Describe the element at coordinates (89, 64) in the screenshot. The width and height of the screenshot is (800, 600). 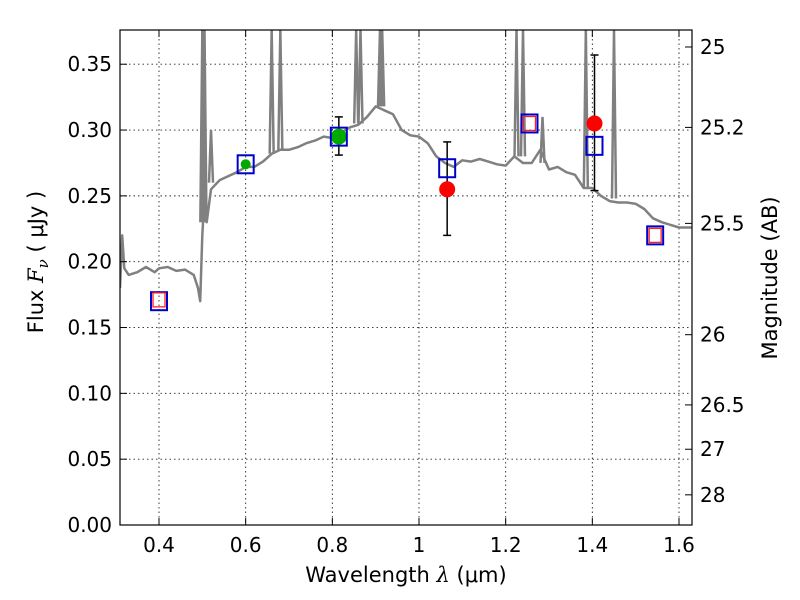
I see `y-tick-label: 0.35` at that location.